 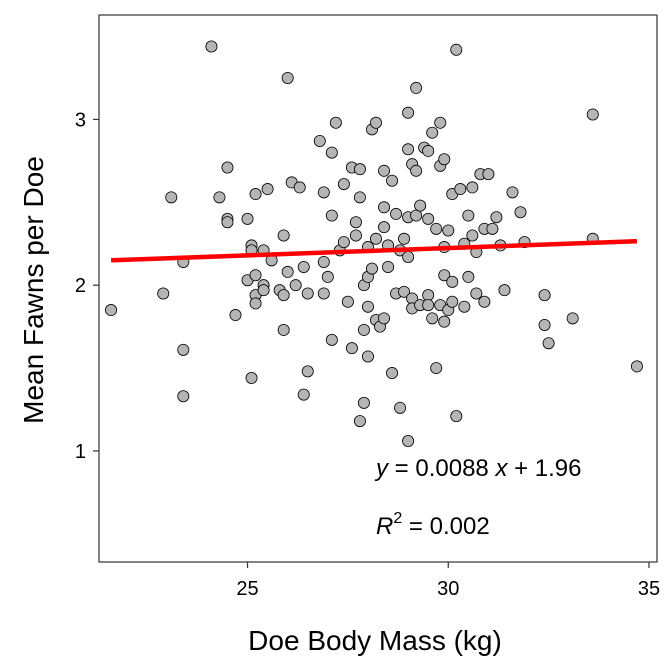 What do you see at coordinates (649, 589) in the screenshot?
I see `x-tick-label: 35` at bounding box center [649, 589].